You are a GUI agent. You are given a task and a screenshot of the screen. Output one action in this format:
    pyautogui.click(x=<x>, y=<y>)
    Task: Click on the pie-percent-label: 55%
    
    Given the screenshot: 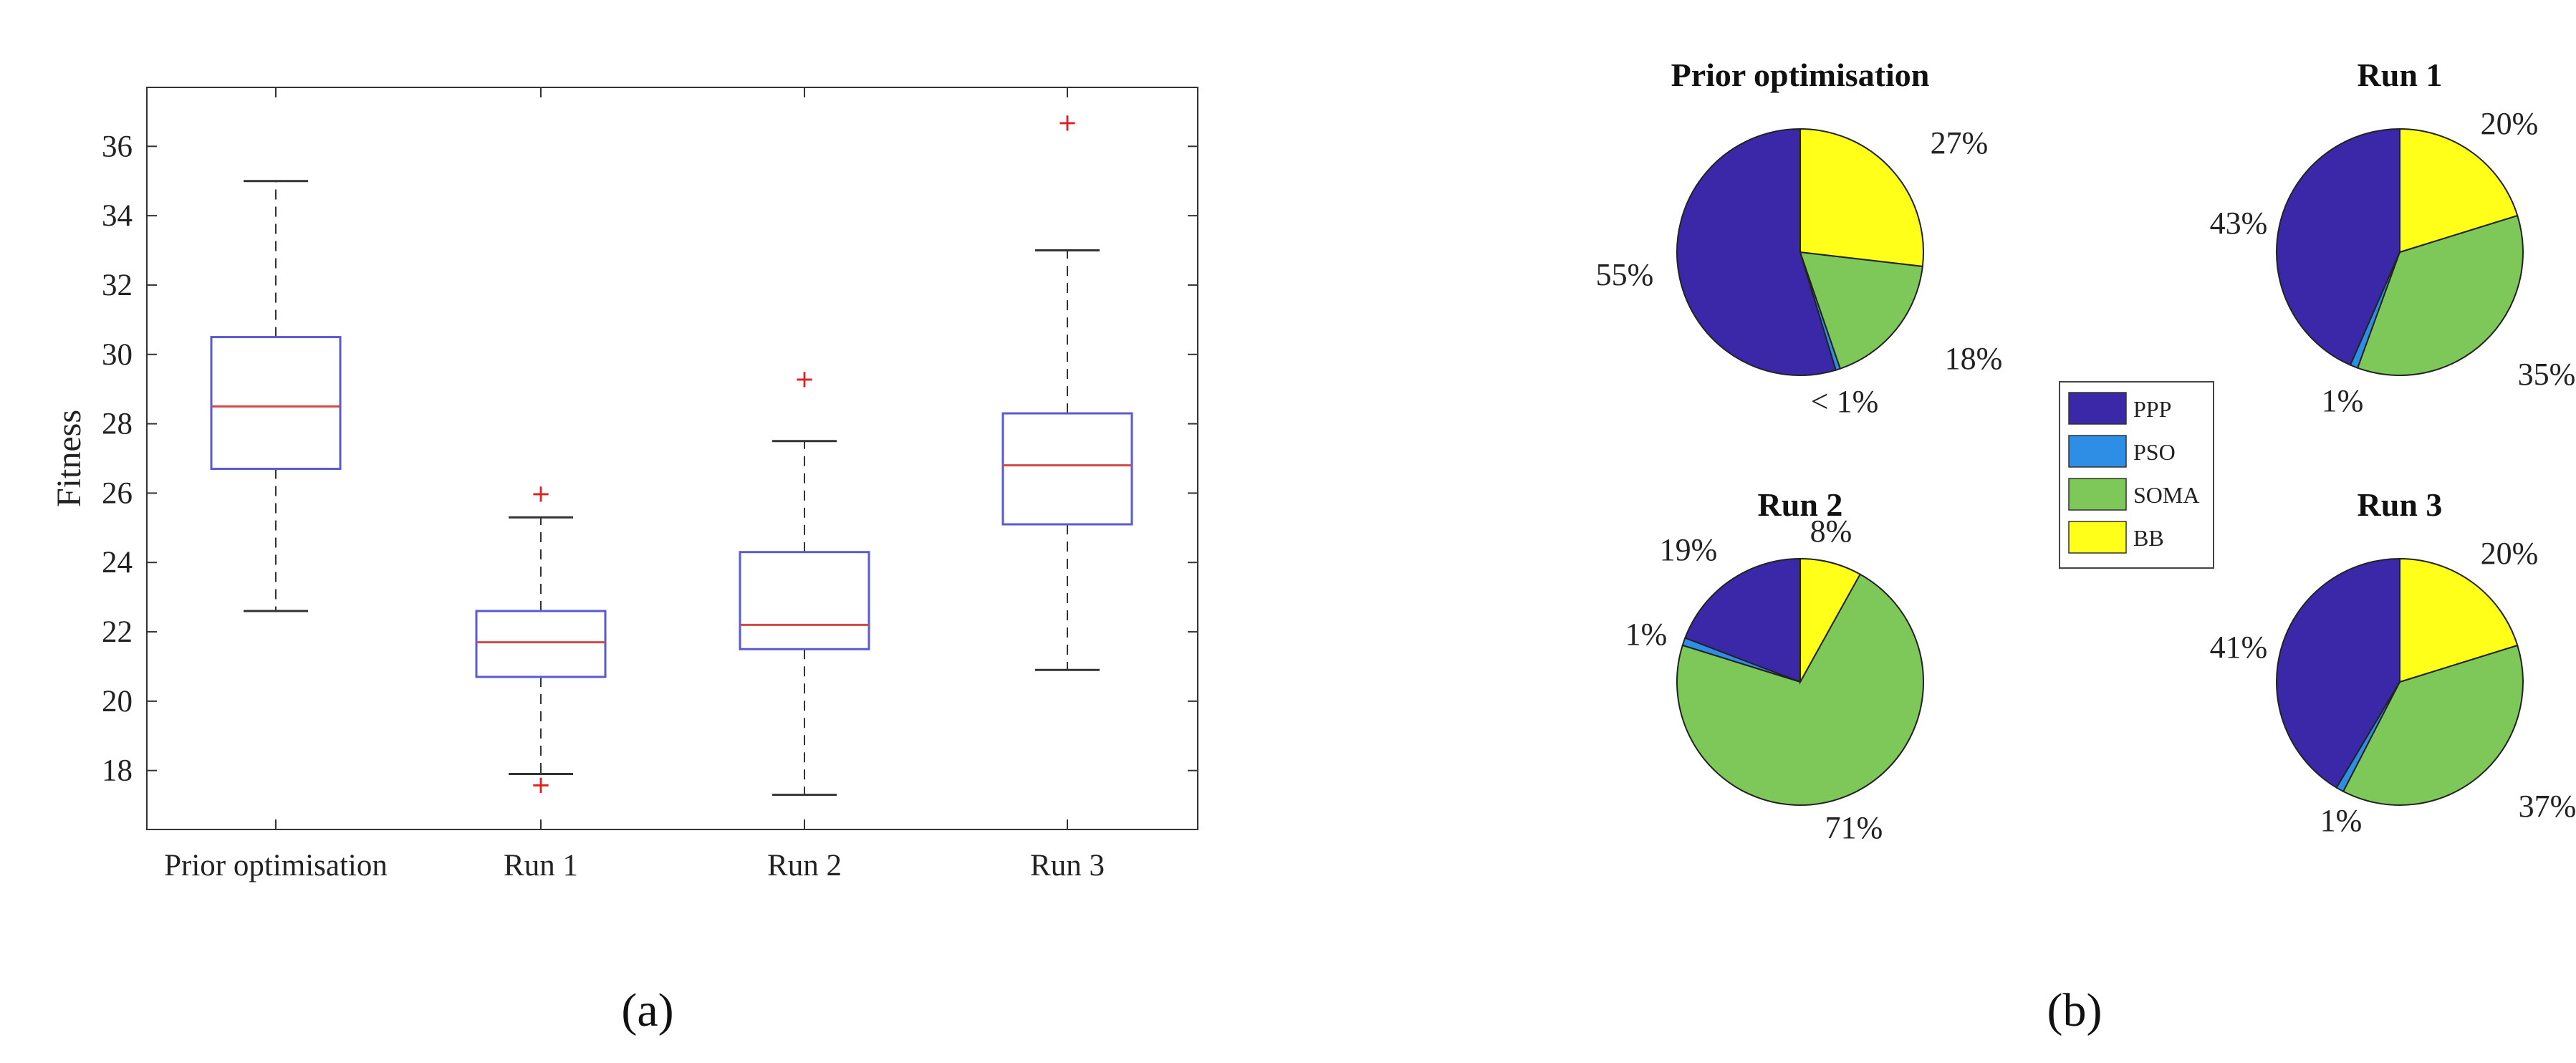 What is the action you would take?
    pyautogui.click(x=1625, y=274)
    